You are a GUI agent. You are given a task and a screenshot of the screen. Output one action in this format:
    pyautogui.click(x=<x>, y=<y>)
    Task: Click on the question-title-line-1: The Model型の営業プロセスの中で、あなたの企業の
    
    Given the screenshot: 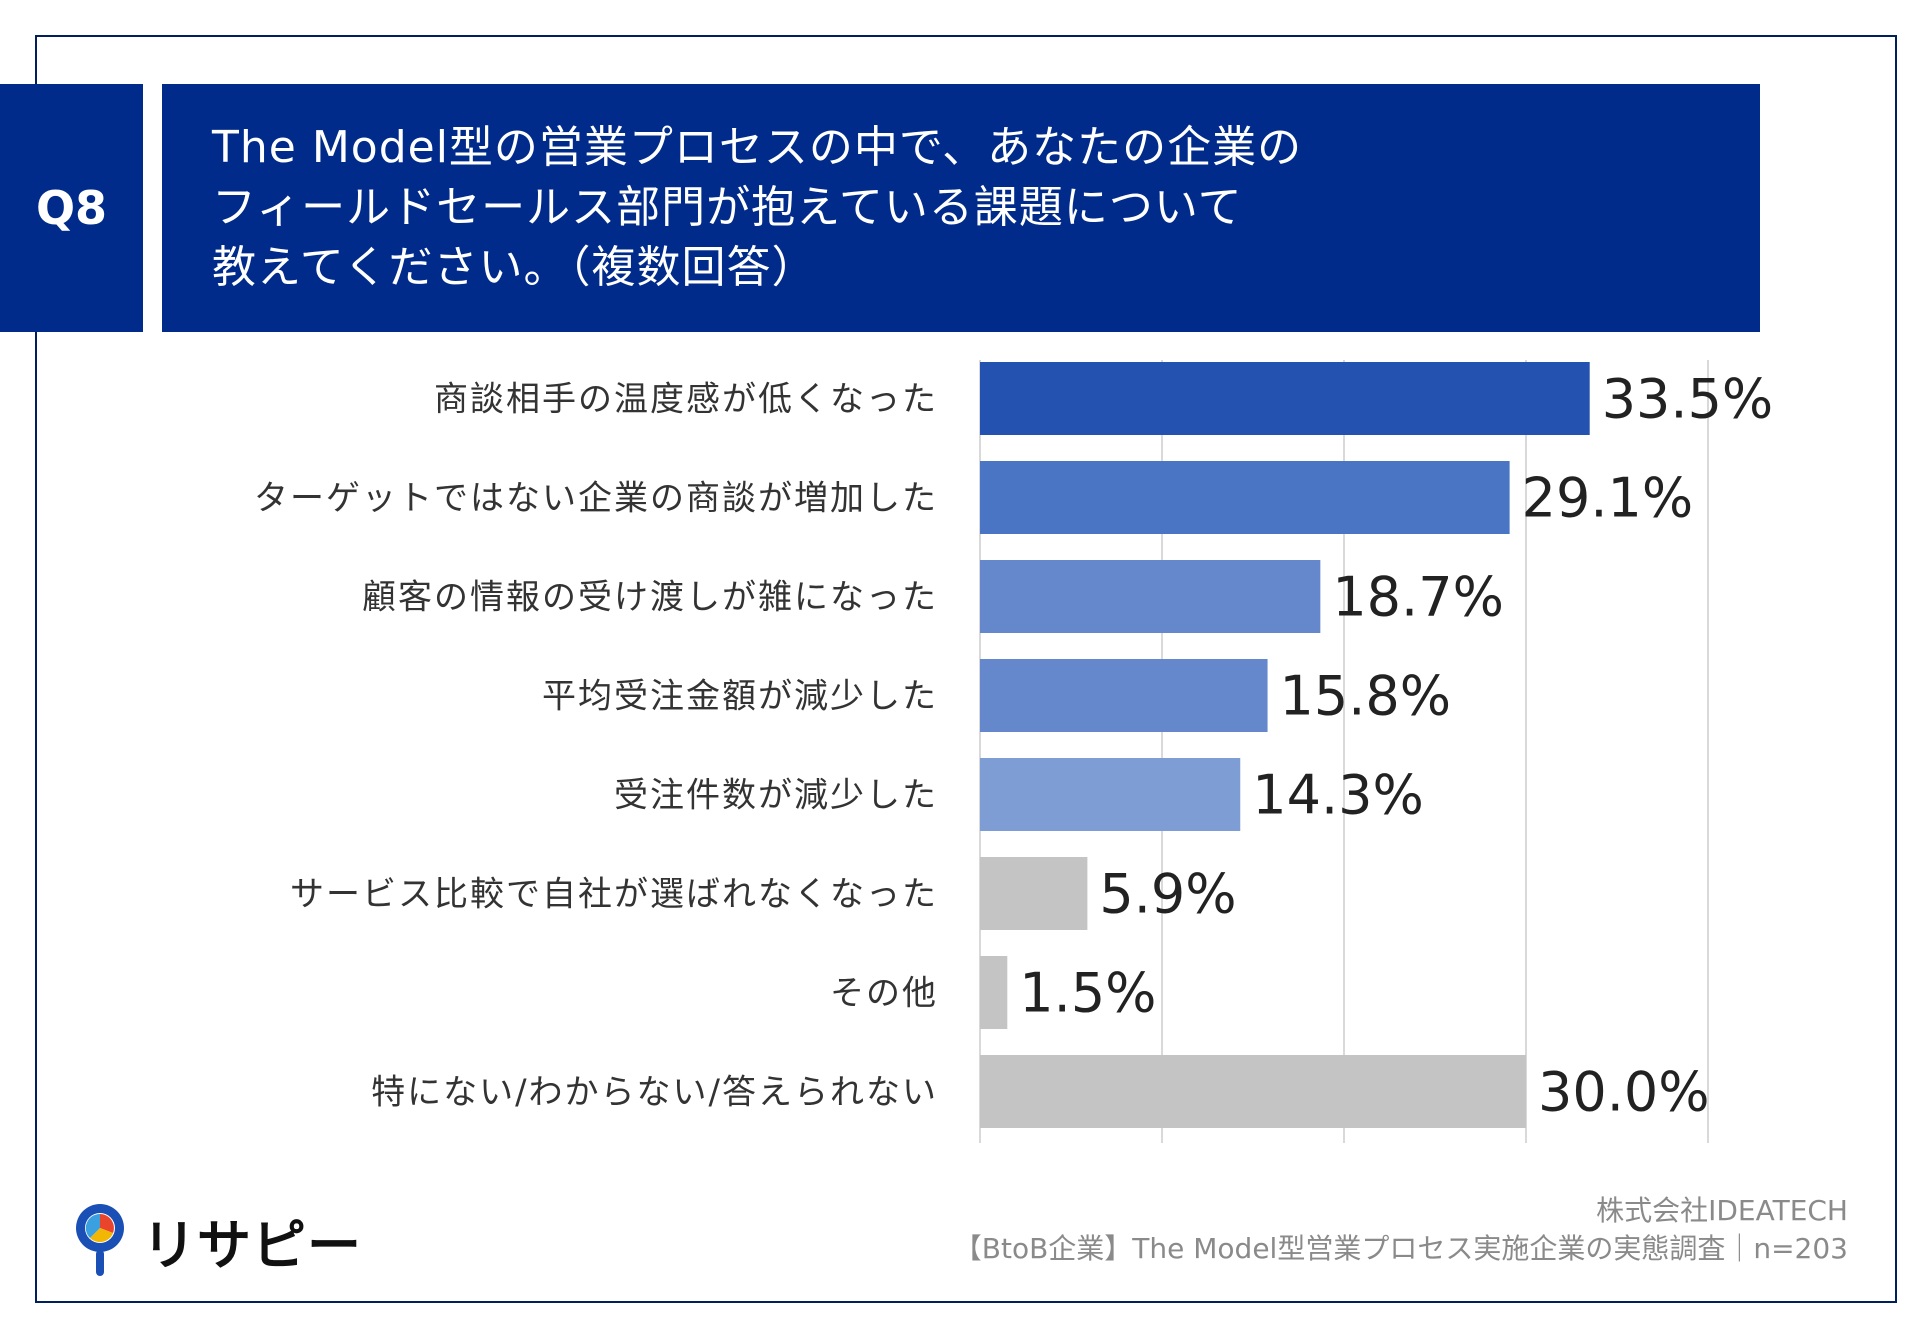 What is the action you would take?
    pyautogui.click(x=757, y=147)
    